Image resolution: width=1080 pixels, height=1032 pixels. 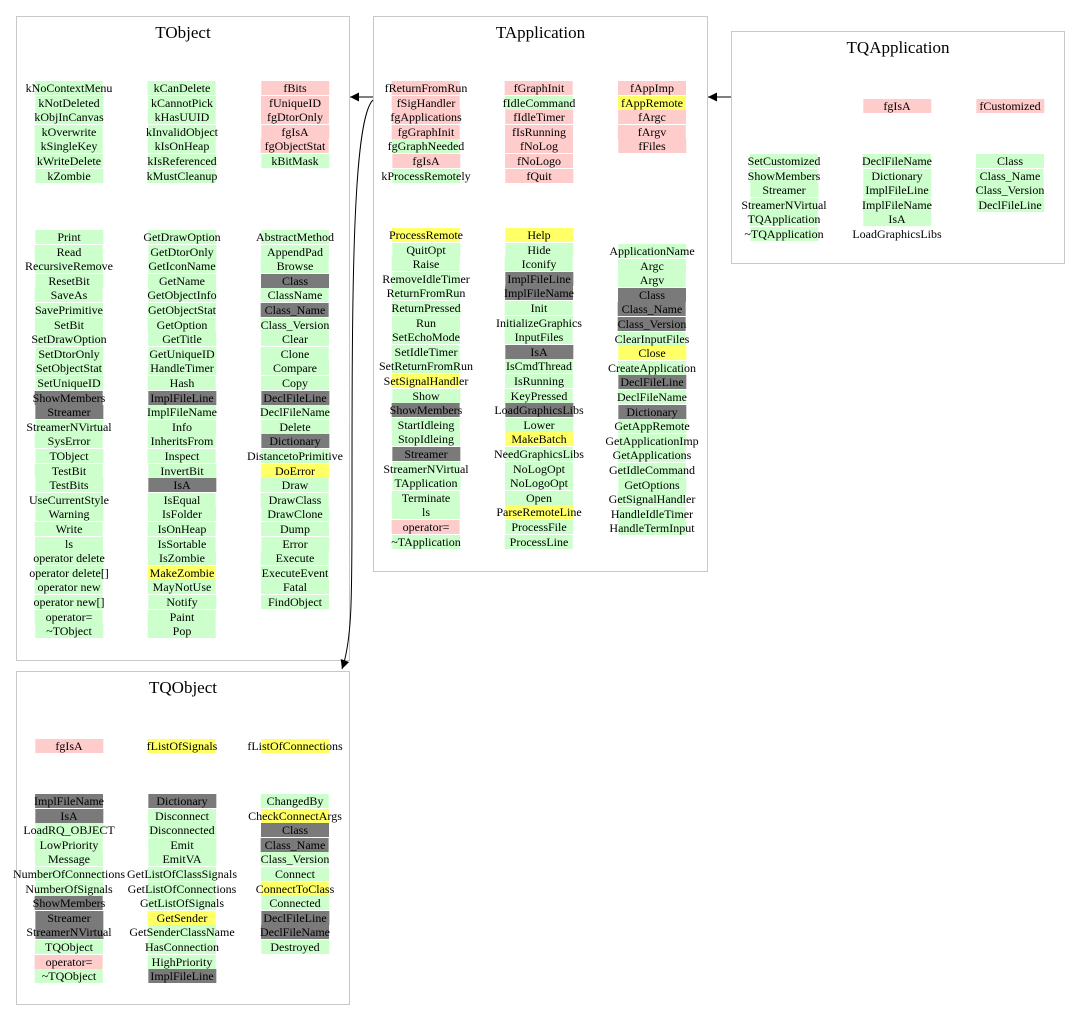 I want to click on method-connected: Connected, so click(x=294, y=903).